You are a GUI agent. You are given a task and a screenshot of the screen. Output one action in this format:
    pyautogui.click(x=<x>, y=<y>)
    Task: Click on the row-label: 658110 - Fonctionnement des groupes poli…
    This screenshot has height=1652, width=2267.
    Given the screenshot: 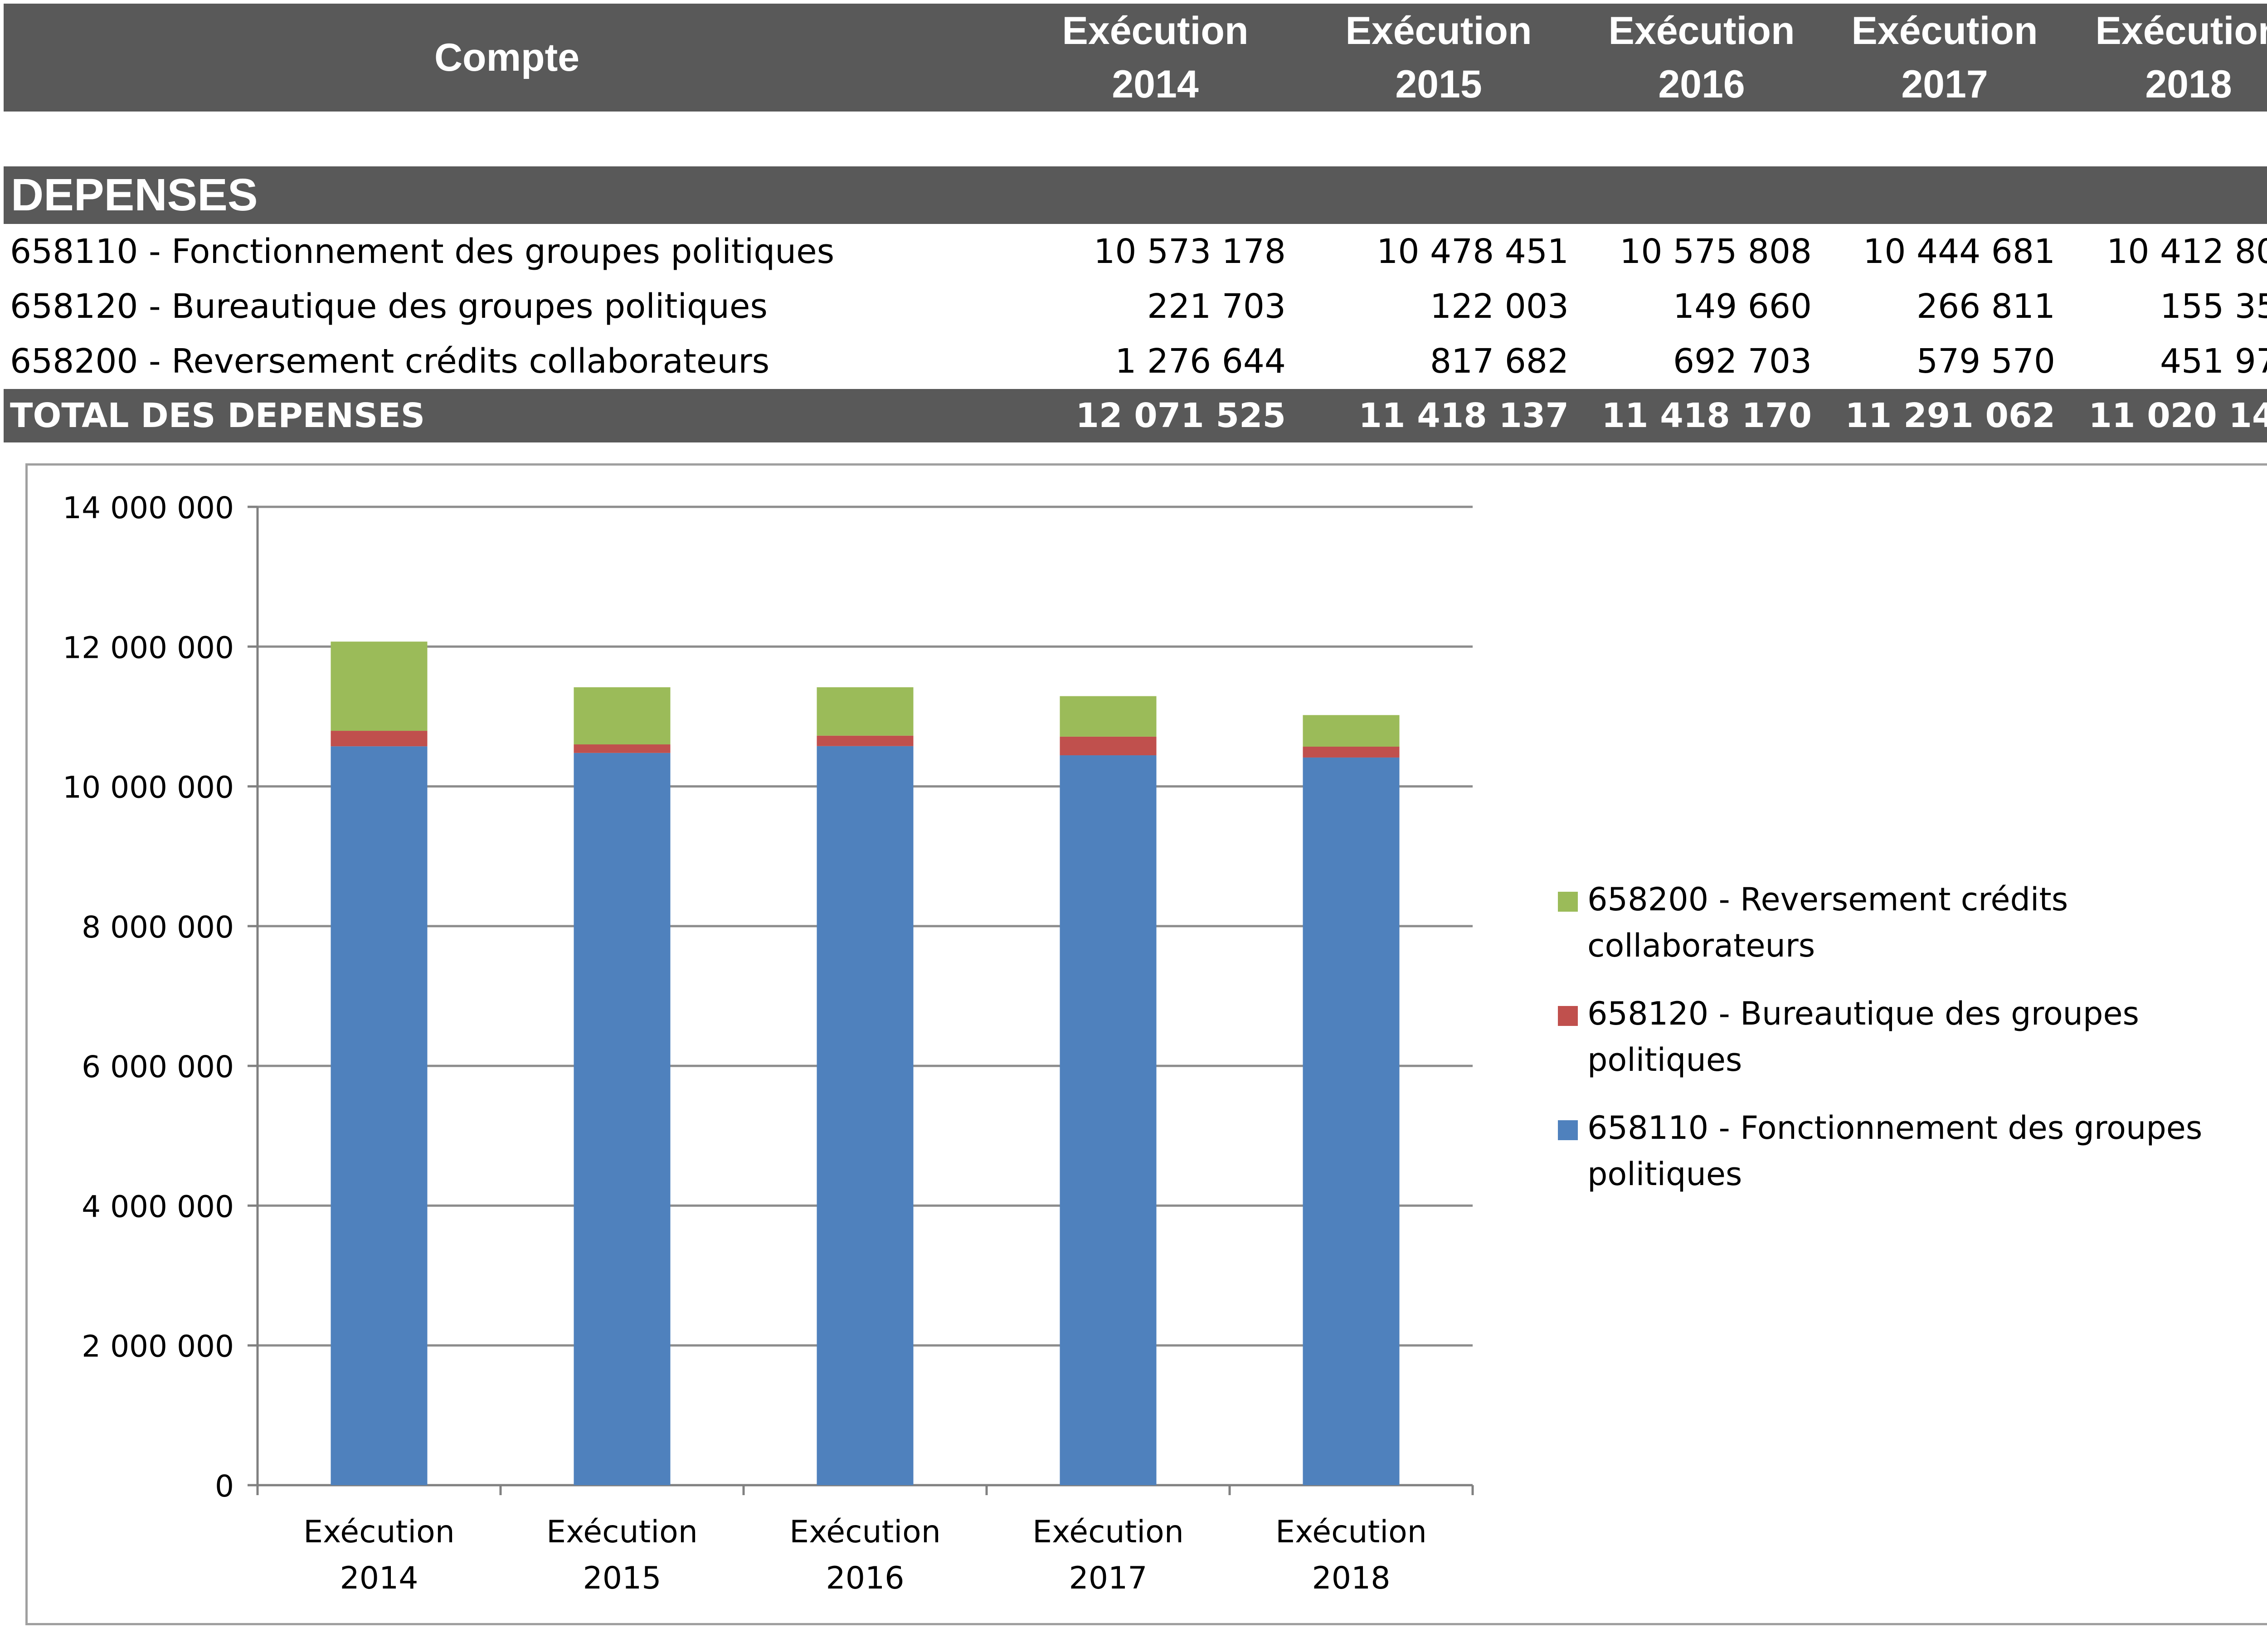 What is the action you would take?
    pyautogui.click(x=423, y=252)
    